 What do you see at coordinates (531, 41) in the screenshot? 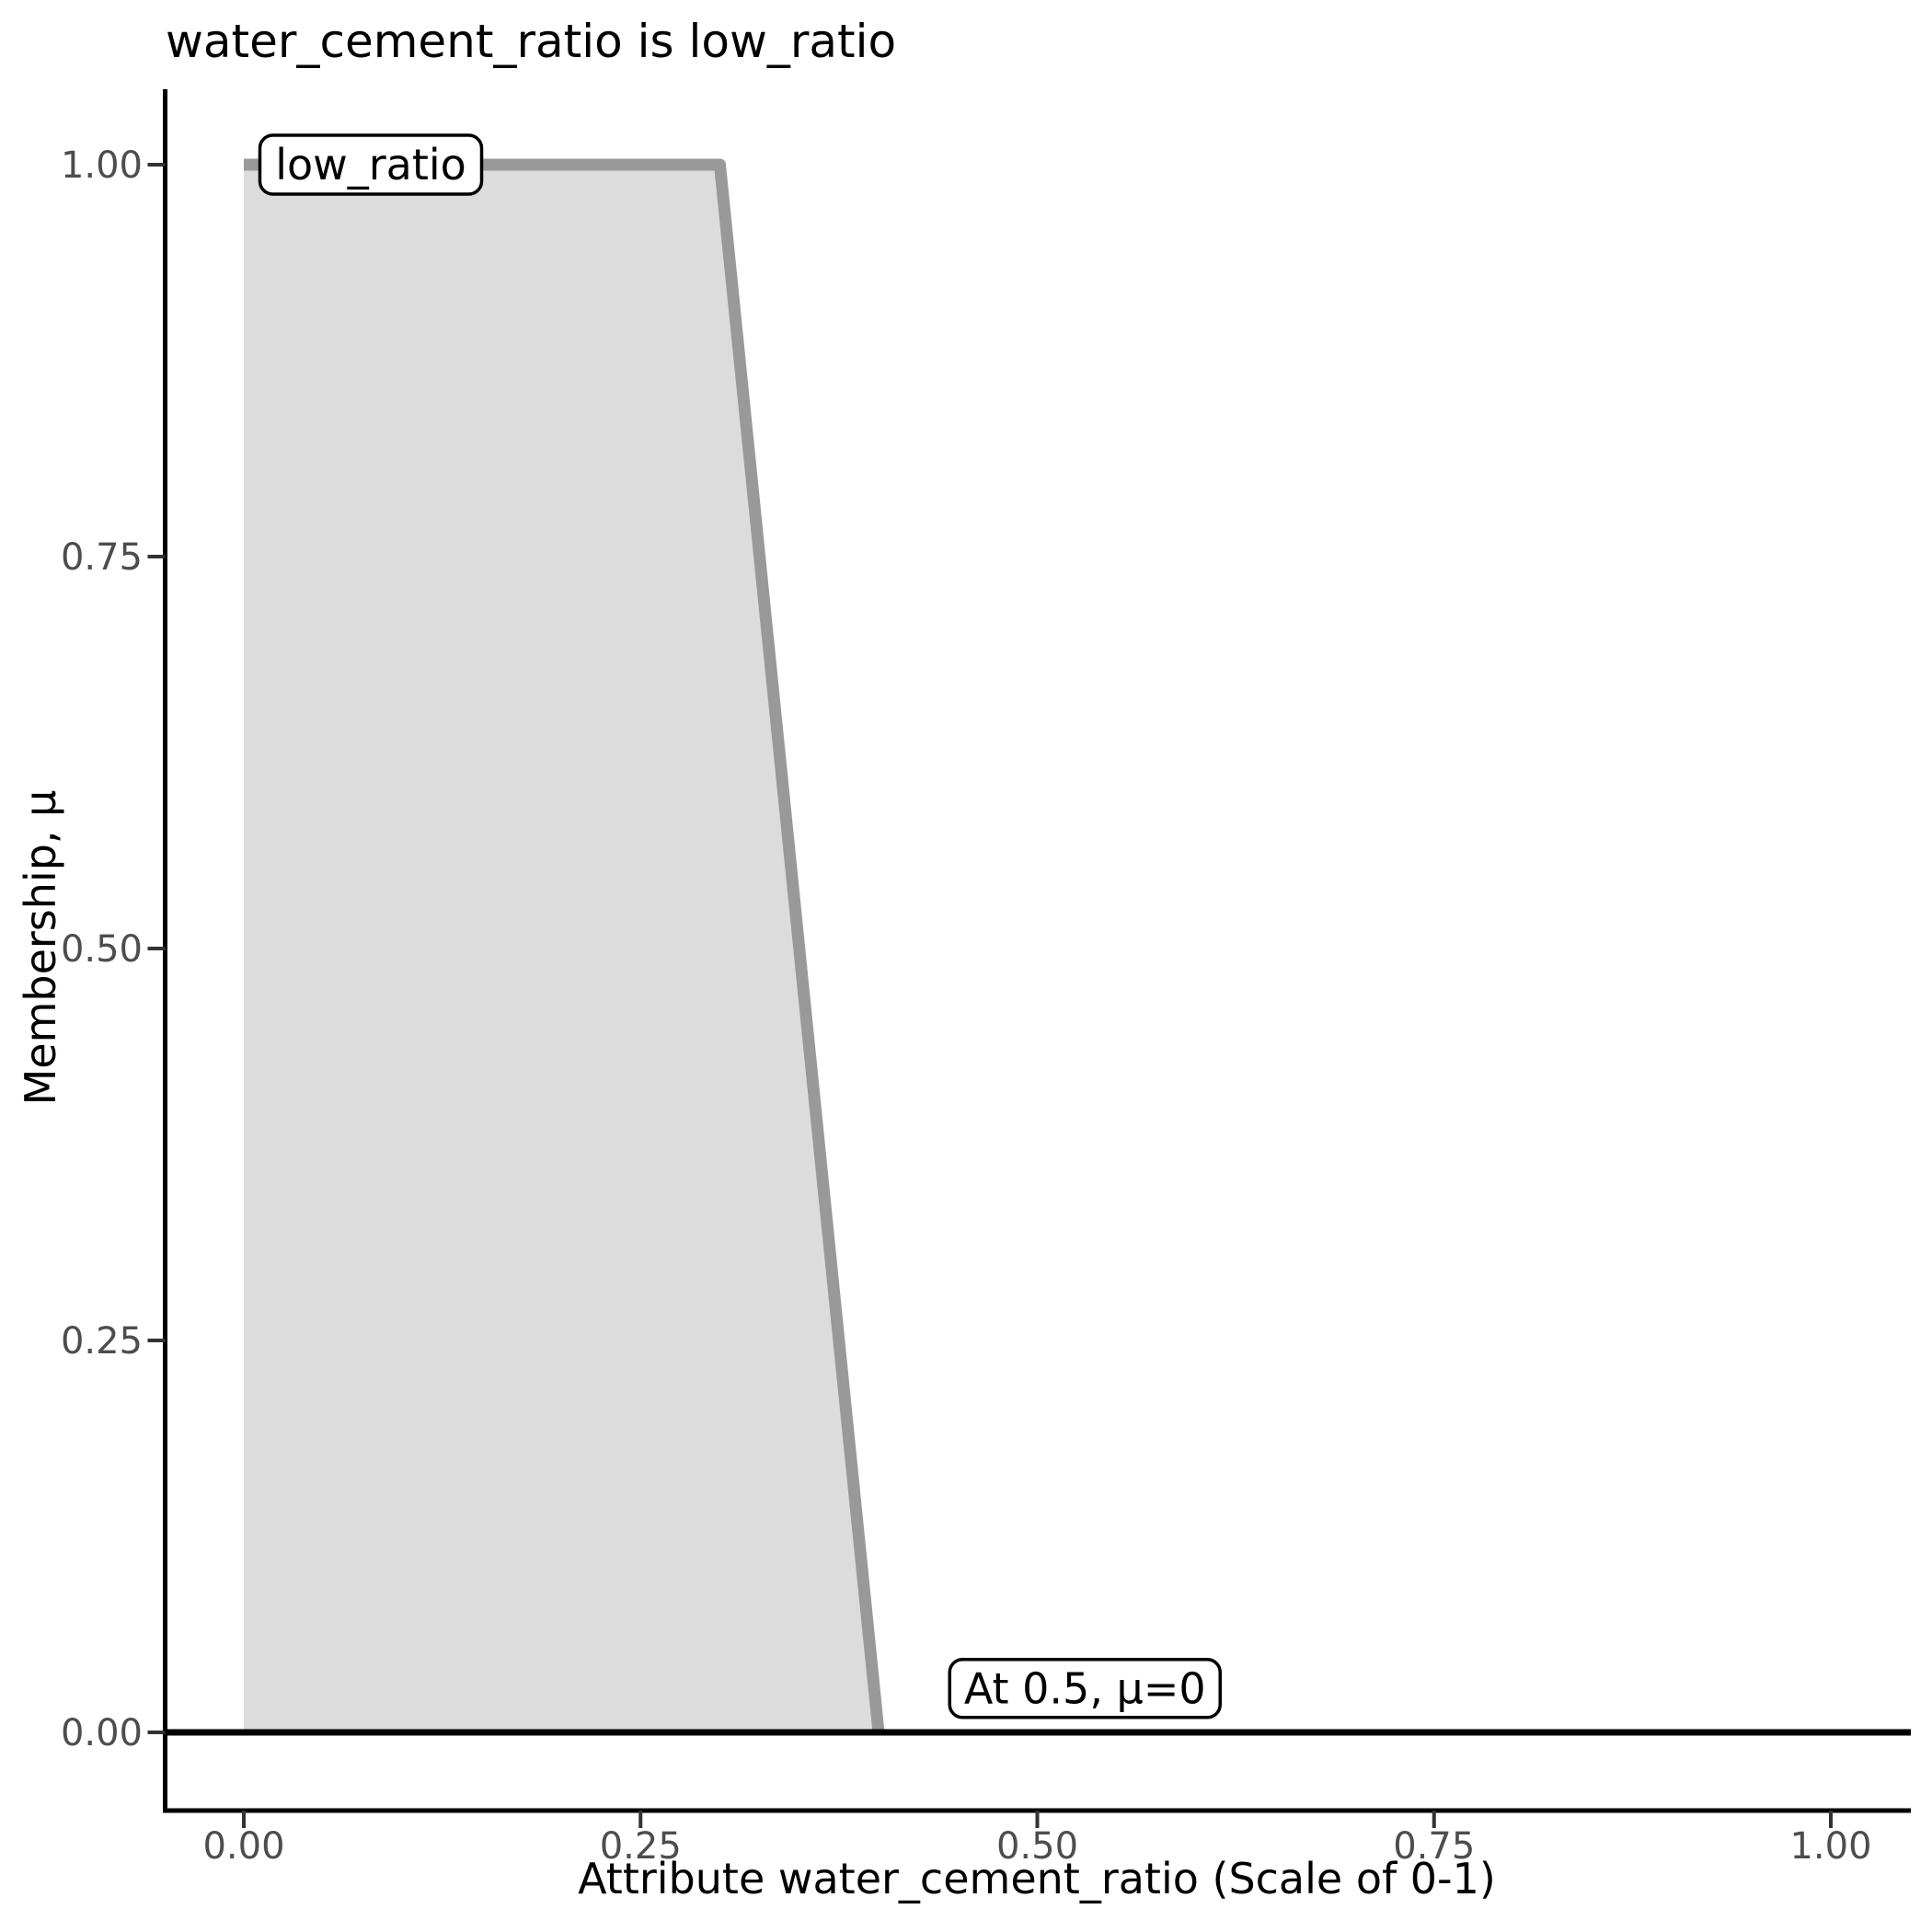
I see `chart-title: water_cement_ratio is low_ratio` at bounding box center [531, 41].